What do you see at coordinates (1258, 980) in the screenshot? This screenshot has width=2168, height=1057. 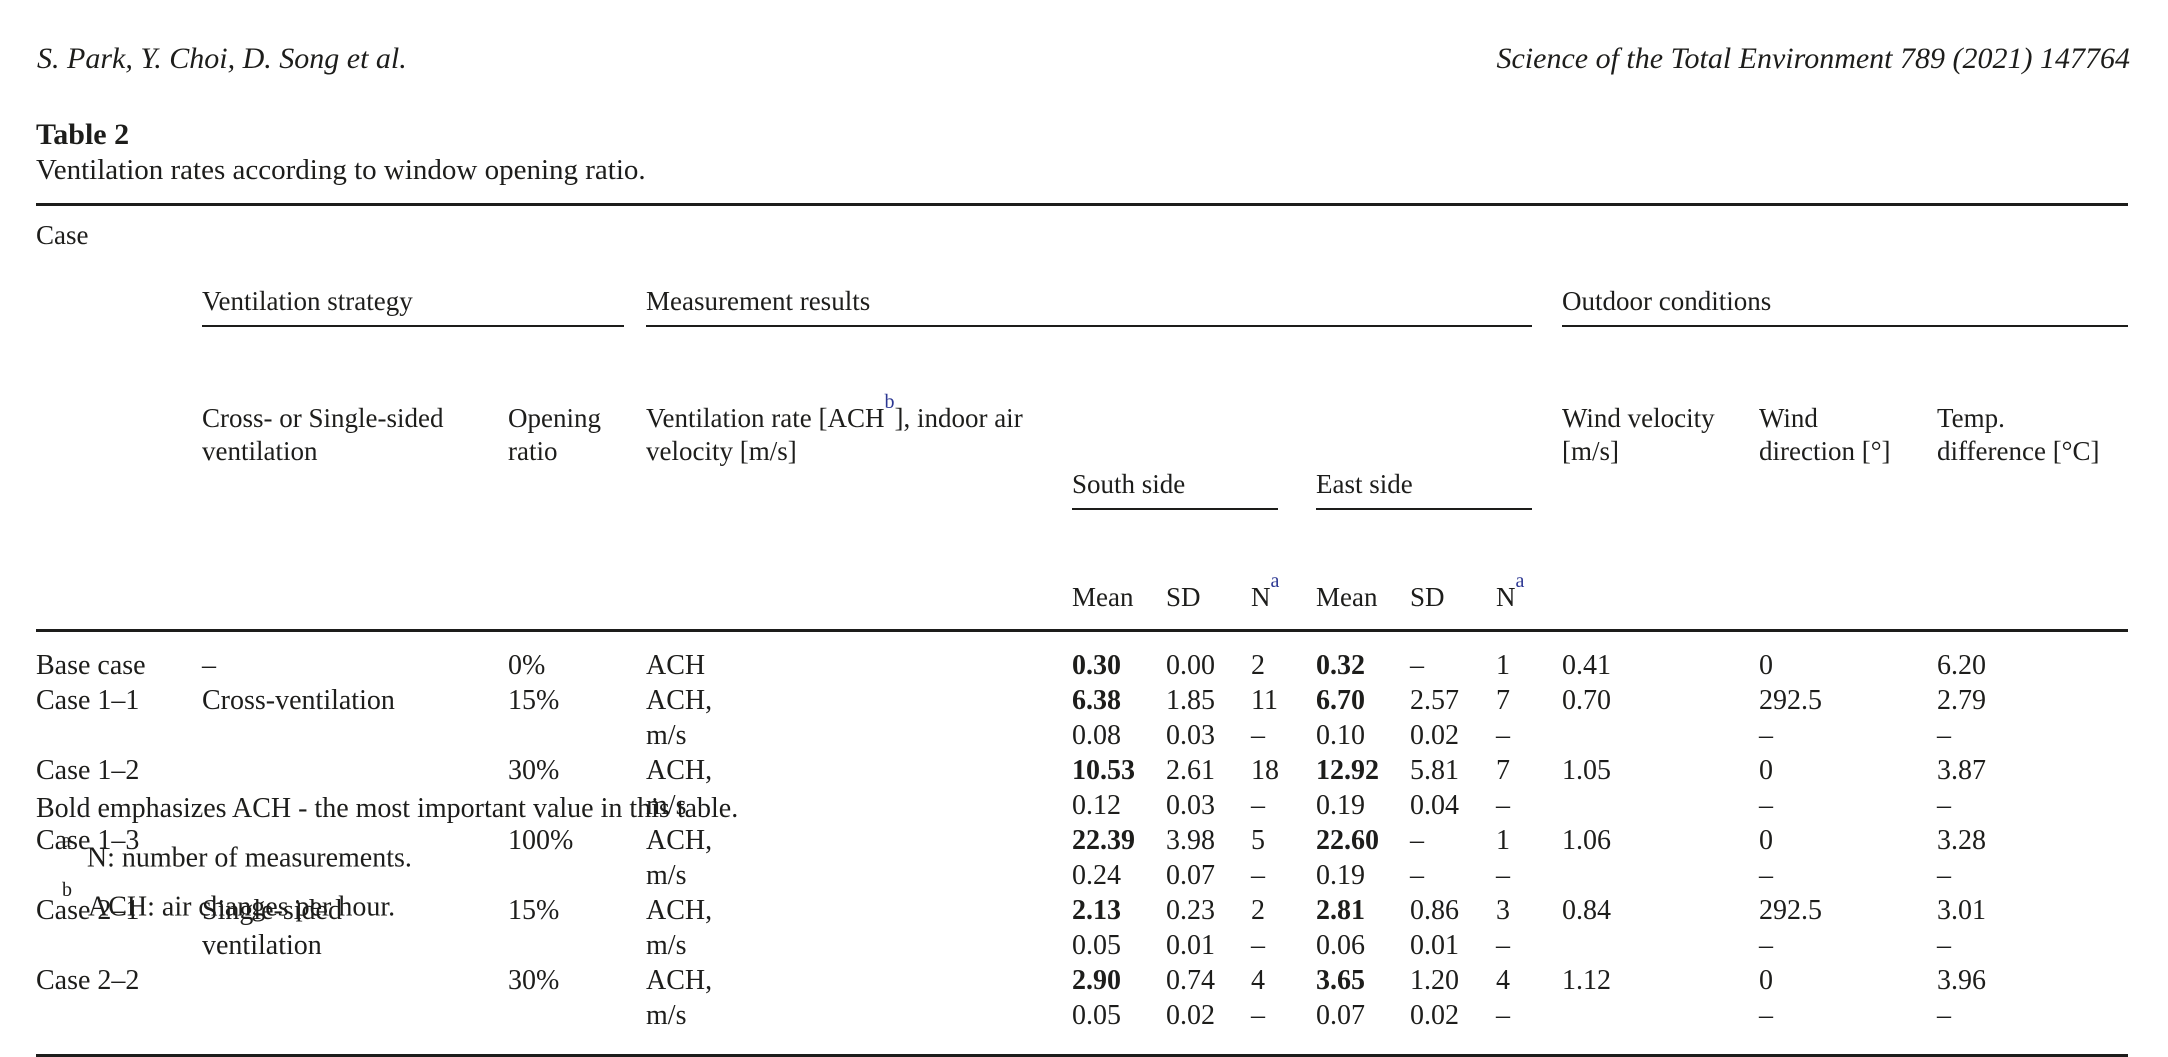 I see `cell-south-n: 4` at bounding box center [1258, 980].